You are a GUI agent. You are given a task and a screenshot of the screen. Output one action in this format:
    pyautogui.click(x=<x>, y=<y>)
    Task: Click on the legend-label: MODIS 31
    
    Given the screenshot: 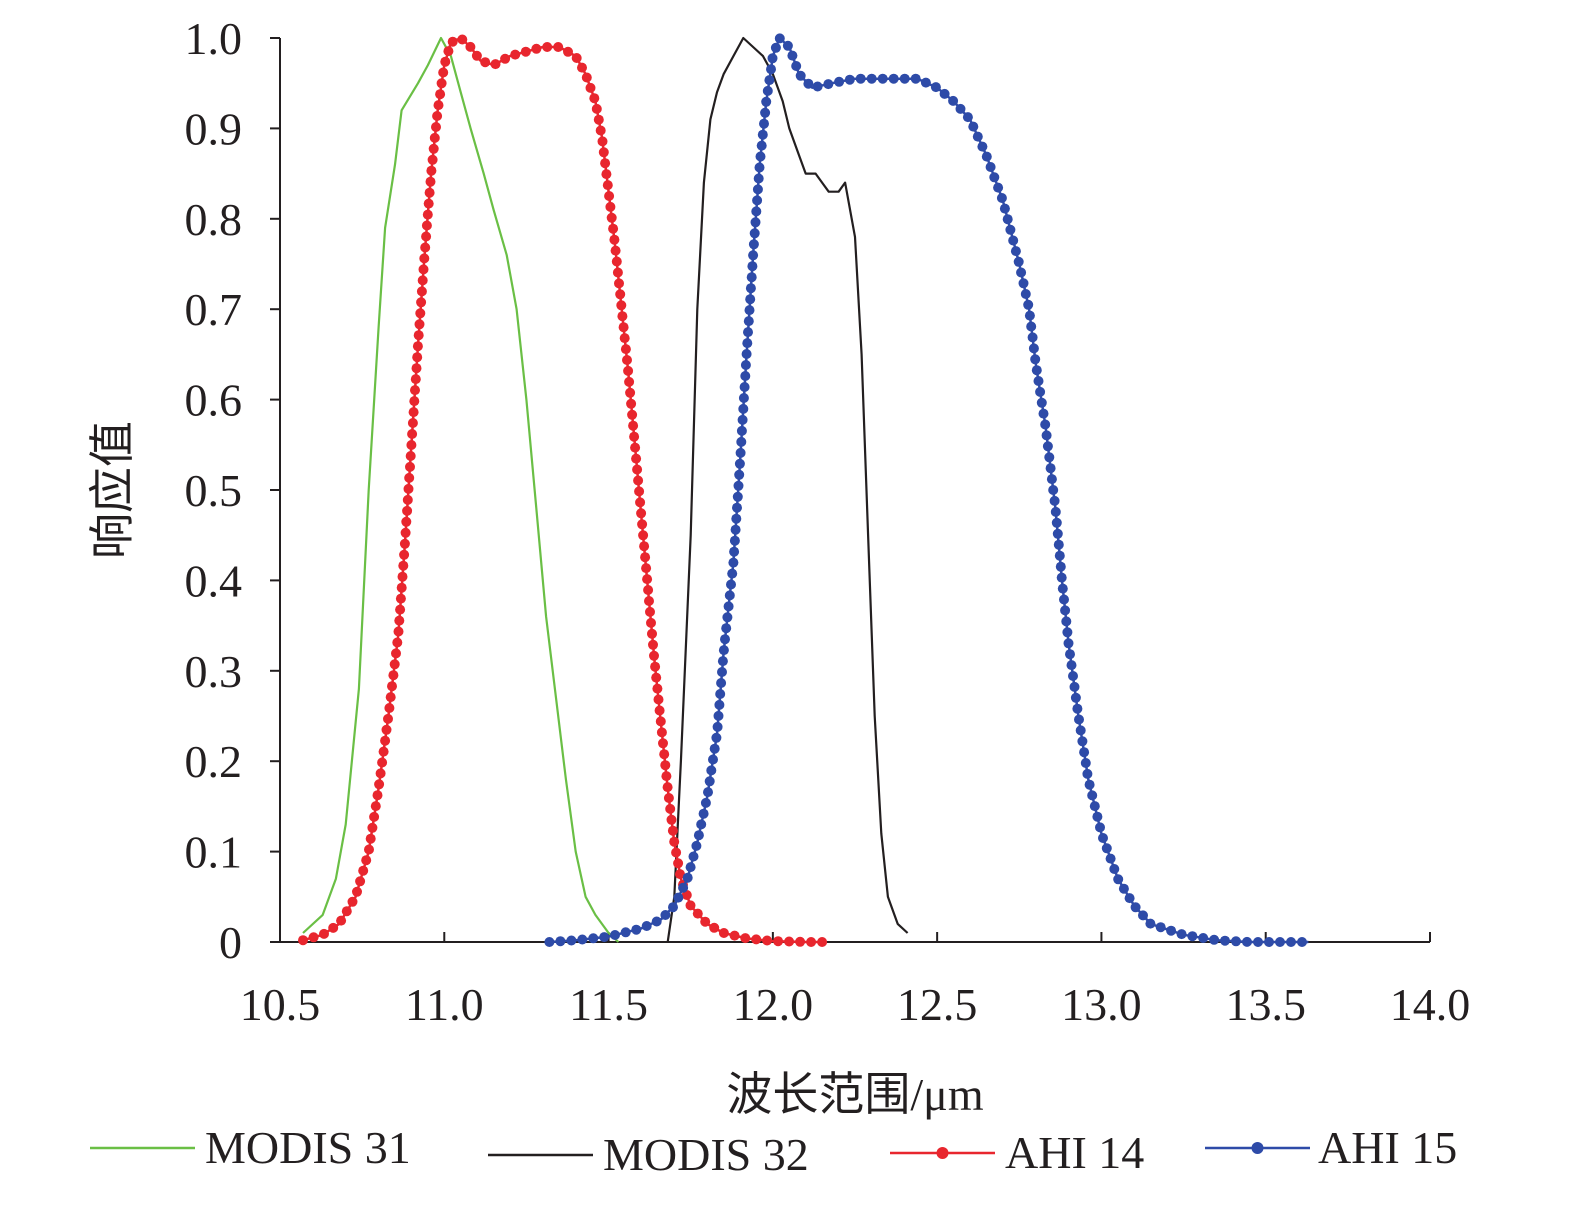 What is the action you would take?
    pyautogui.click(x=308, y=1147)
    